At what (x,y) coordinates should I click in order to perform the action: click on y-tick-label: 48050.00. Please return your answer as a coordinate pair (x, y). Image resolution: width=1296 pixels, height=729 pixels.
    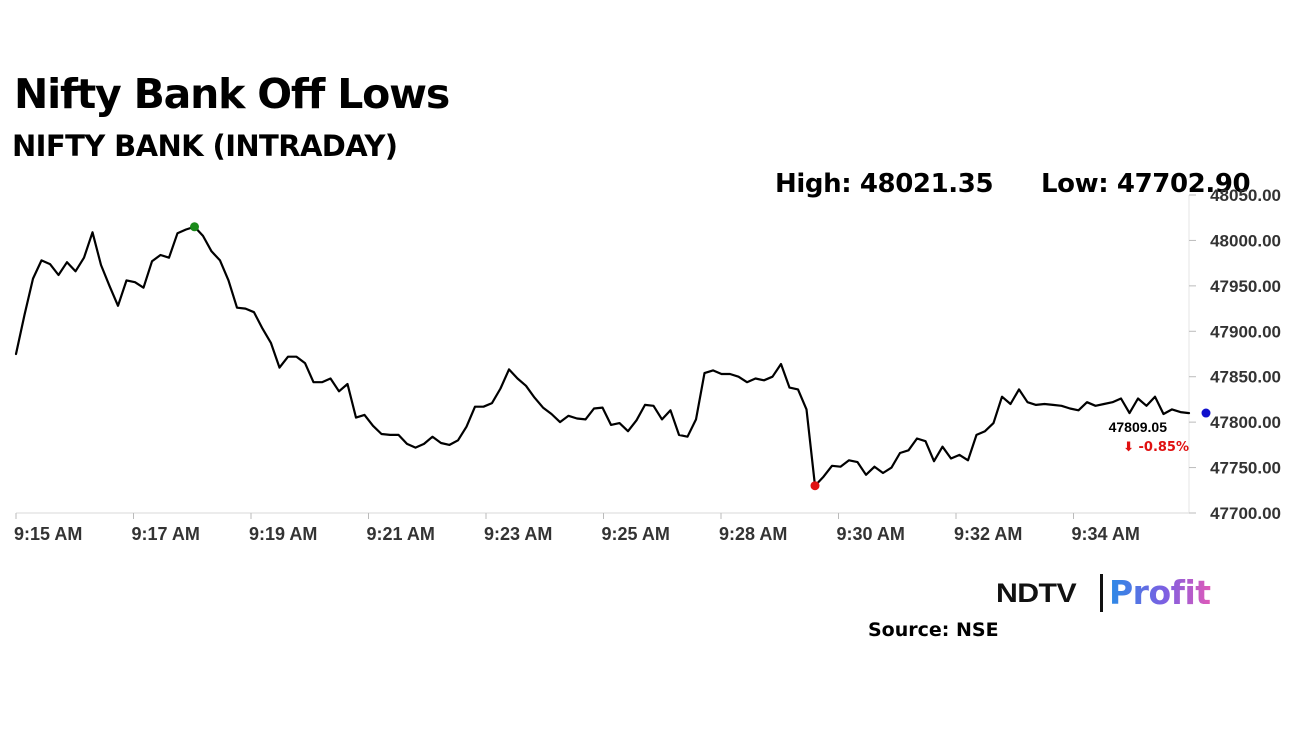
    Looking at the image, I should click on (1245, 195).